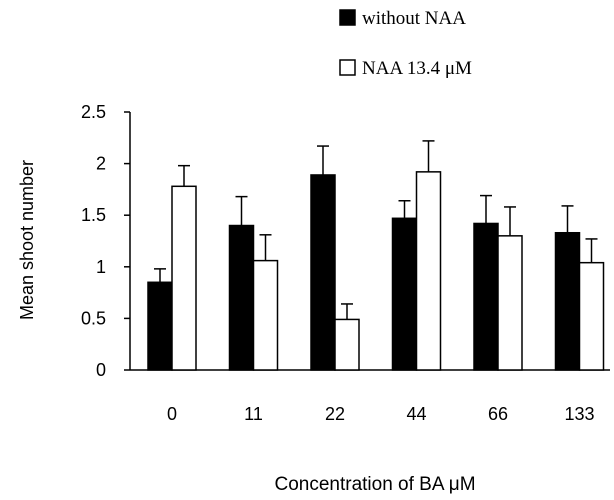  Describe the element at coordinates (335, 414) in the screenshot. I see `x-tick-label: 22` at that location.